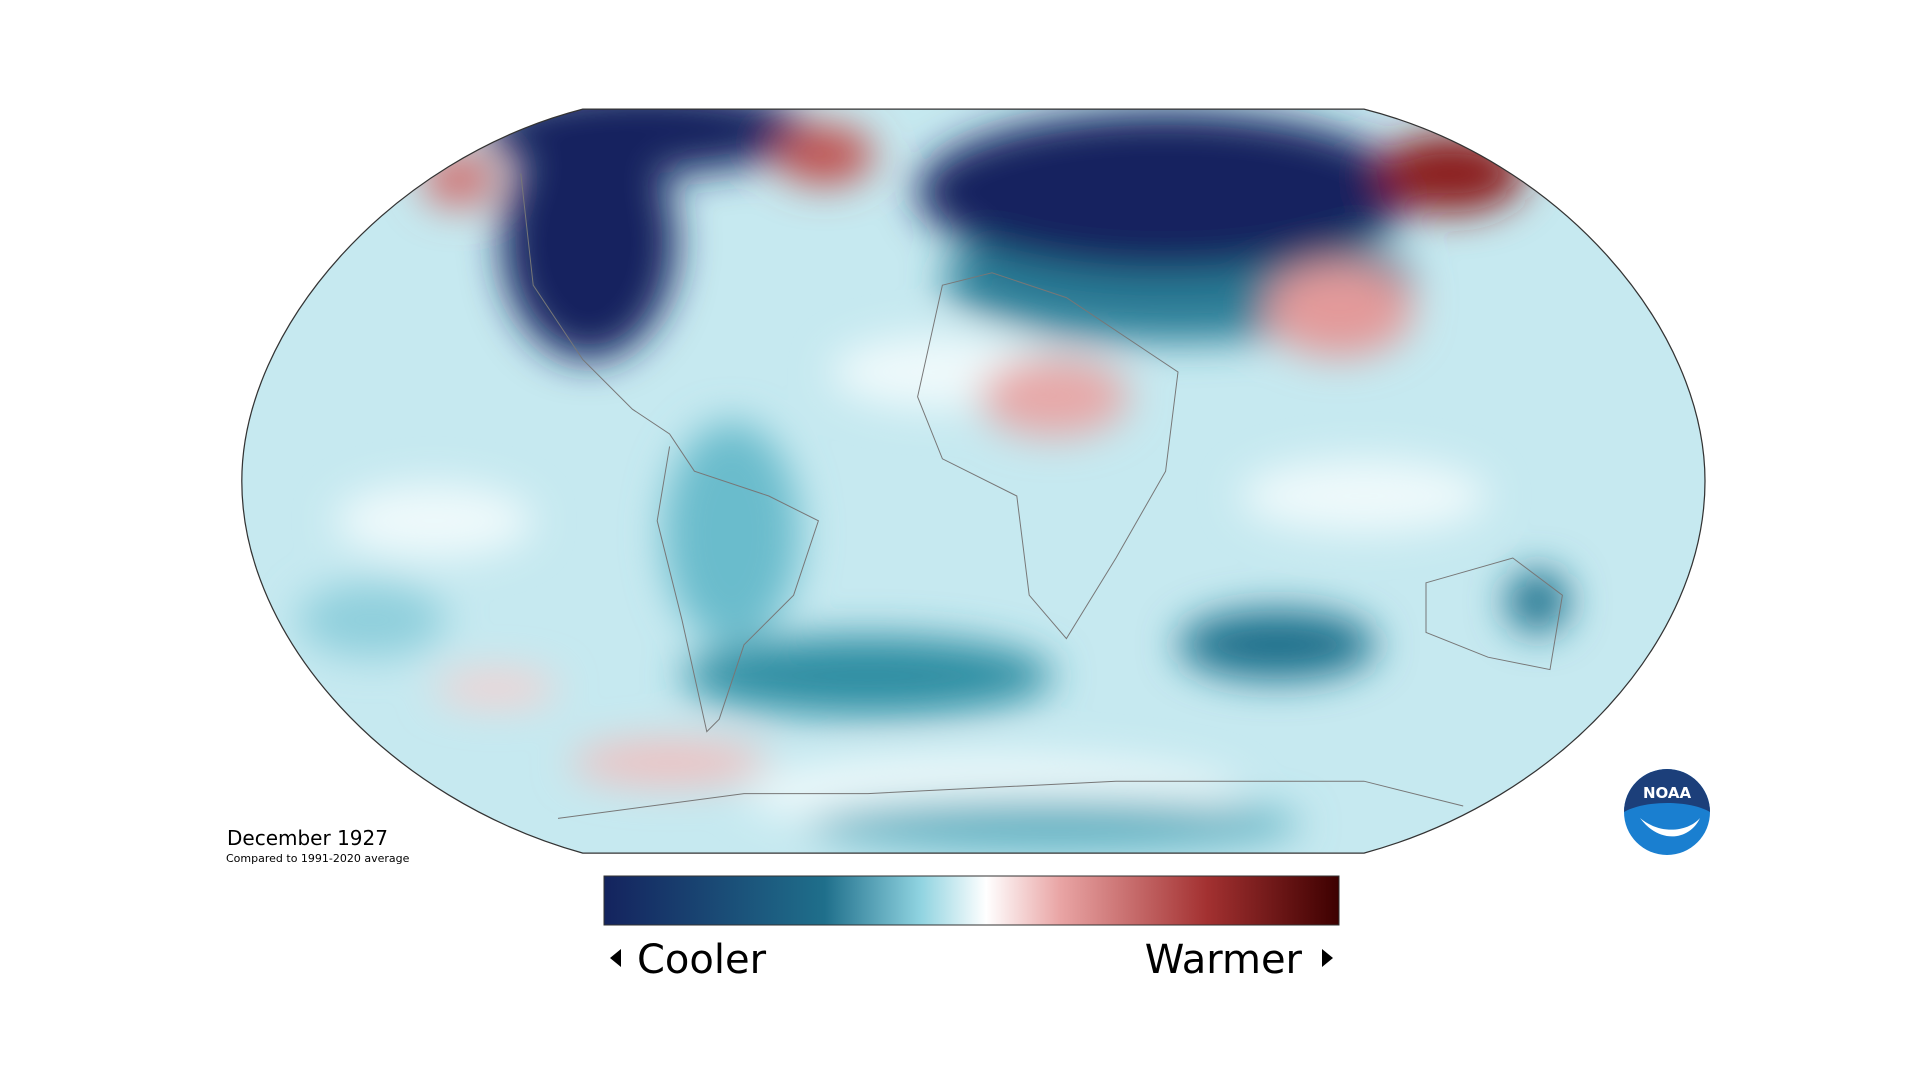 Image resolution: width=1920 pixels, height=1080 pixels. Describe the element at coordinates (1224, 960) in the screenshot. I see `legend-high-label: Warmer` at that location.